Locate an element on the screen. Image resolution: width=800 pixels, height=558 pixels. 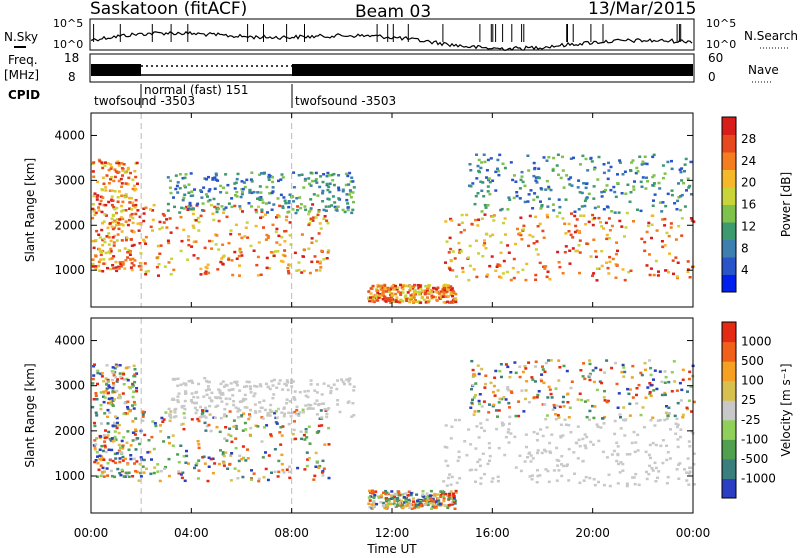
colorbar-segment is located at coordinates (729, 126).